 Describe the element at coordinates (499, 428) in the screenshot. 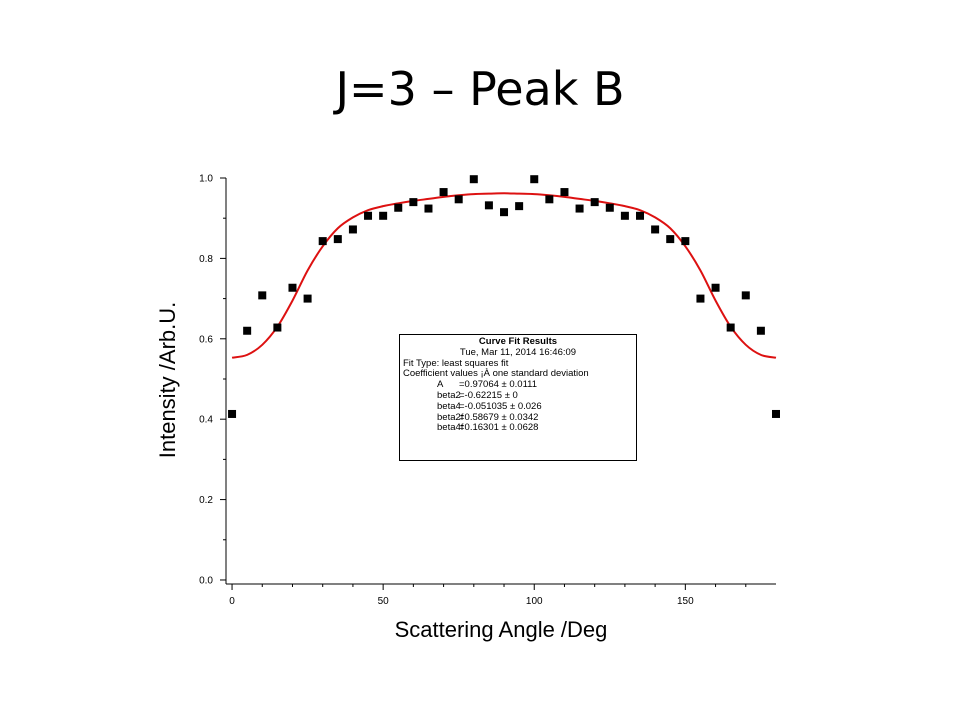

I see `coef-value: =0.16301 ± 0.0628` at that location.